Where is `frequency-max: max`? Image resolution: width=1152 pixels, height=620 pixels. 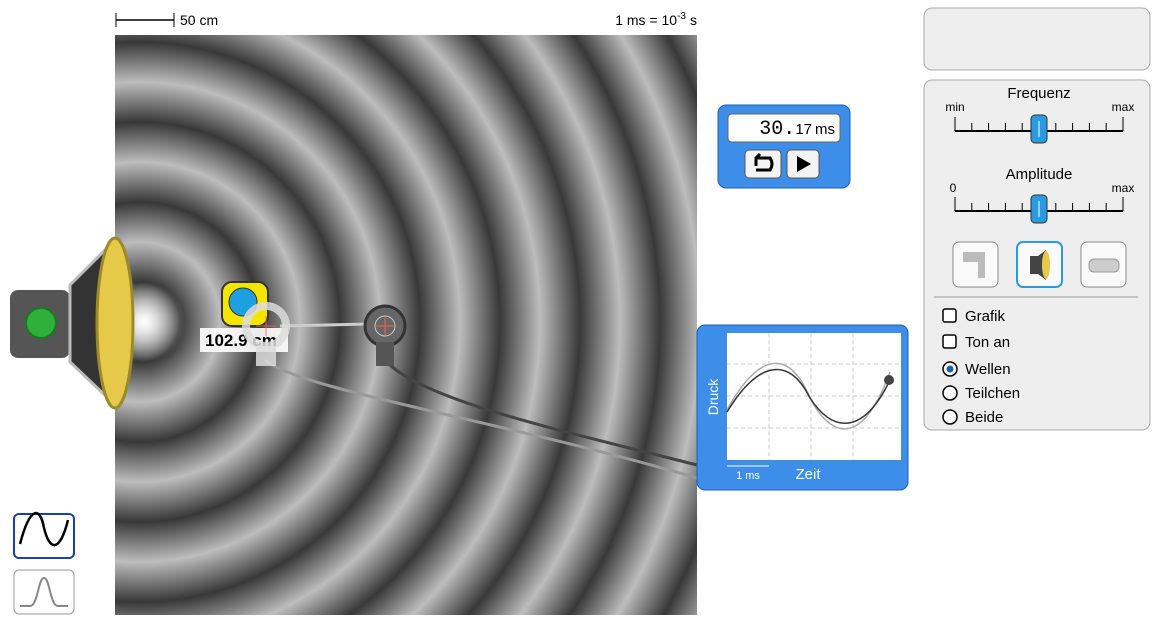
frequency-max: max is located at coordinates (1123, 107).